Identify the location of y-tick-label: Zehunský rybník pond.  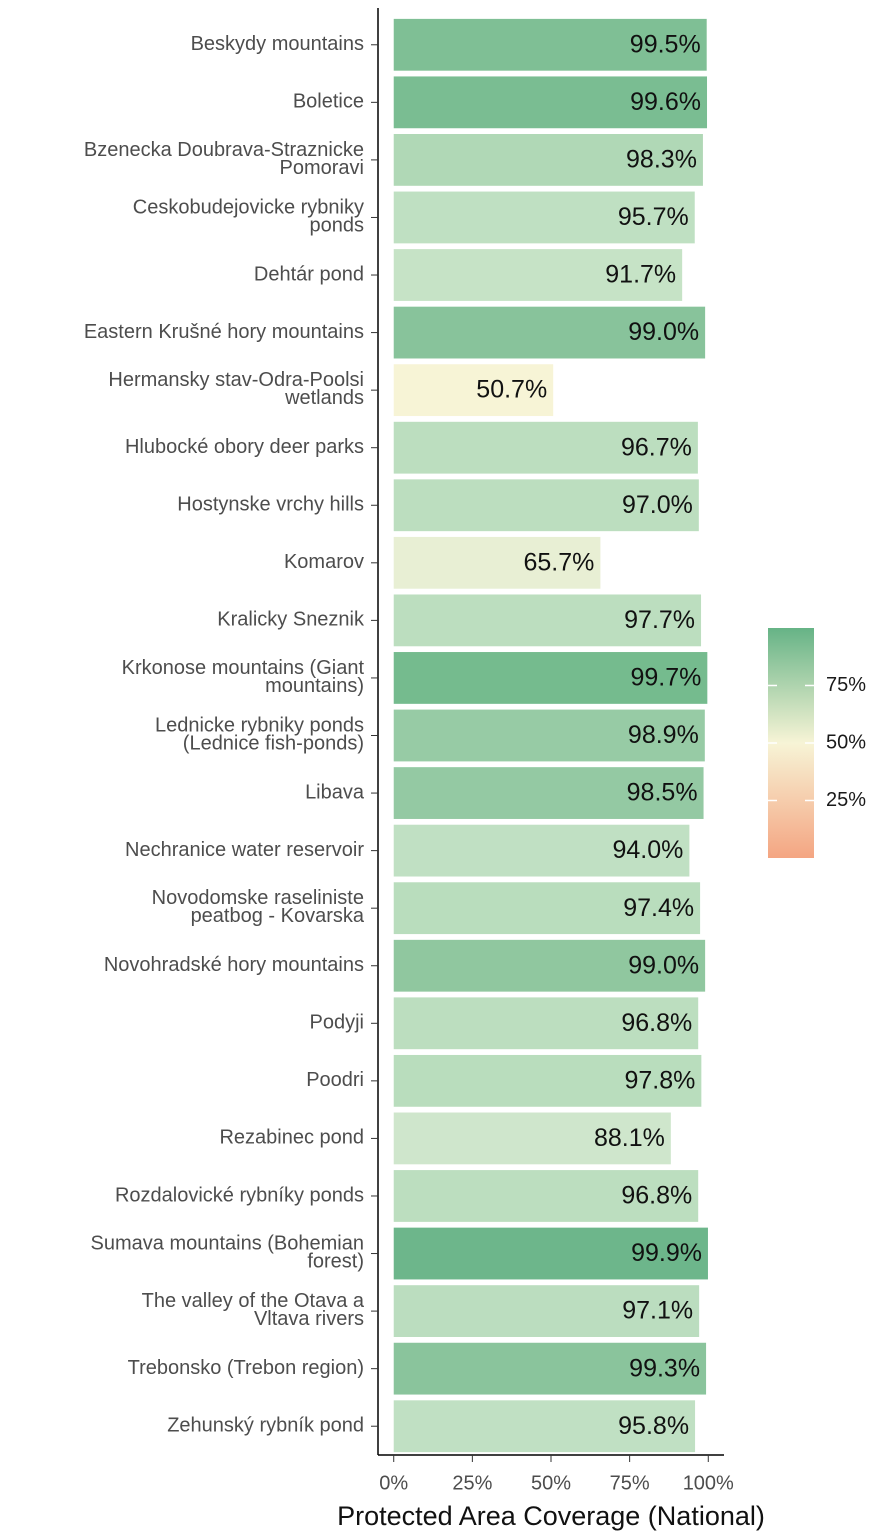
(265, 1426).